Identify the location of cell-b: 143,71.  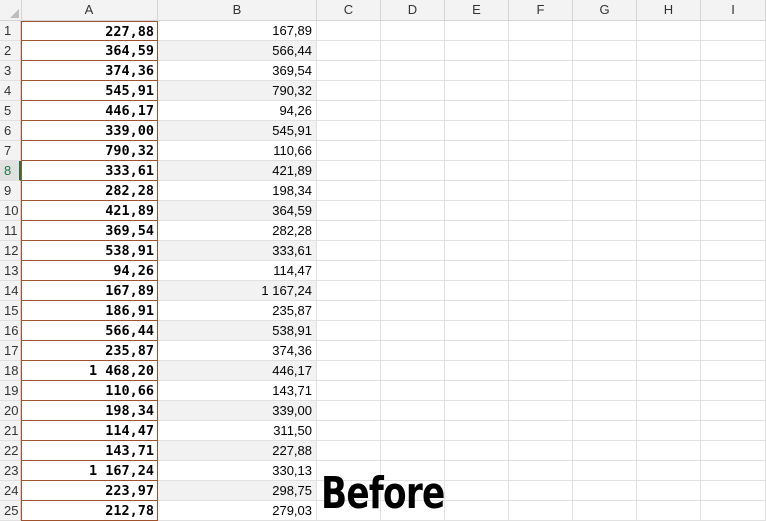
(237, 391).